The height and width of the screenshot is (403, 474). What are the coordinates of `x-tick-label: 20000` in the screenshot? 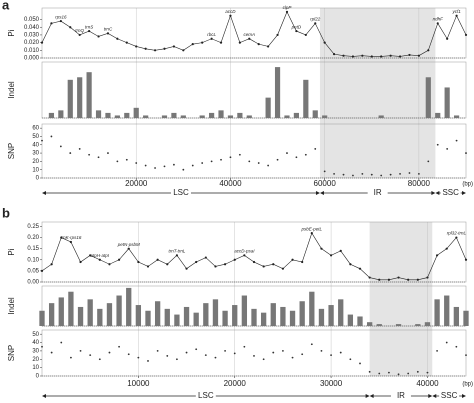 It's located at (136, 183).